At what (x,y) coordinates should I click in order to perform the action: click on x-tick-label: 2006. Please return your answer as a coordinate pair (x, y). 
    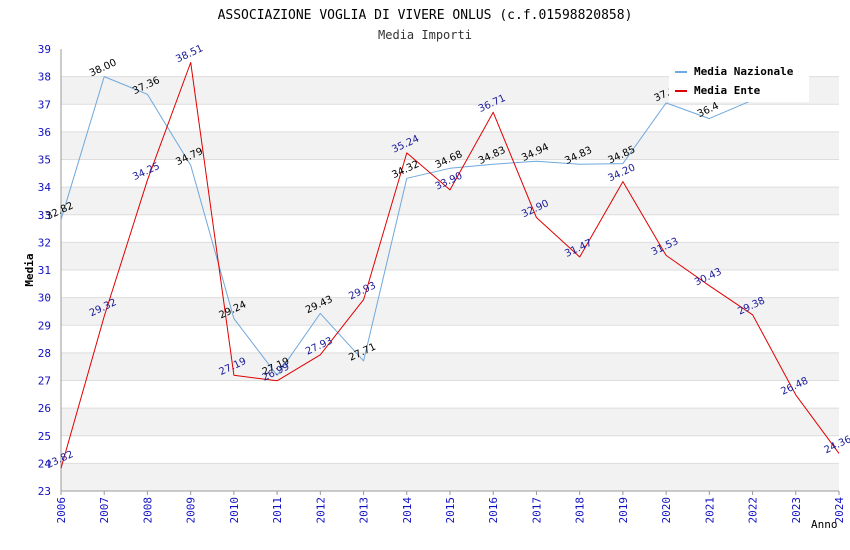
    Looking at the image, I should click on (61, 510).